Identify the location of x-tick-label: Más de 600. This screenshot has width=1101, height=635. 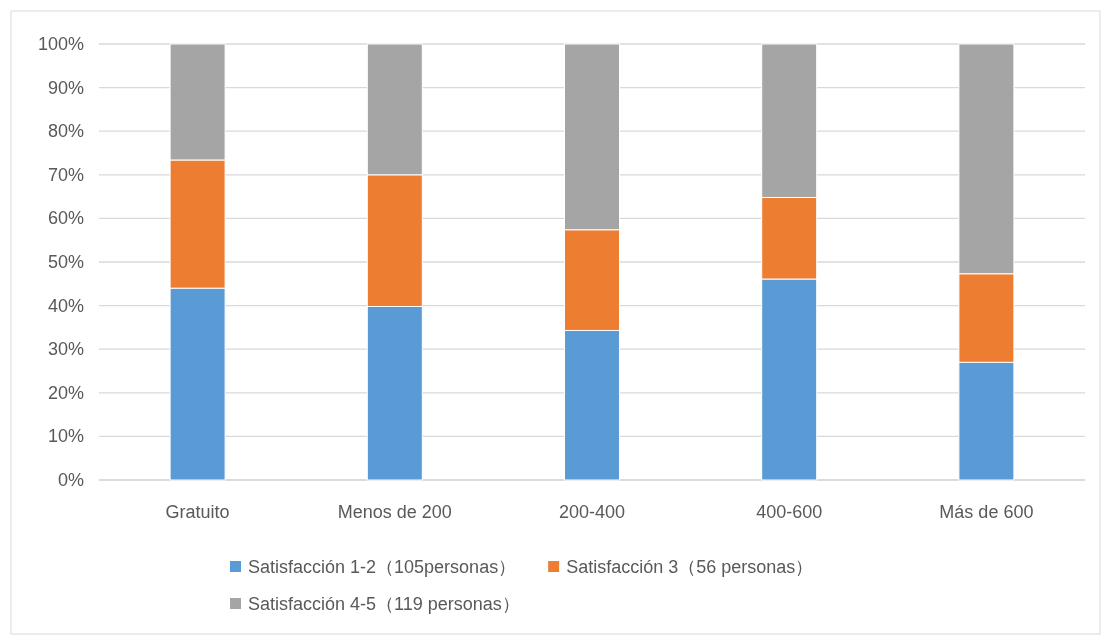
(986, 512).